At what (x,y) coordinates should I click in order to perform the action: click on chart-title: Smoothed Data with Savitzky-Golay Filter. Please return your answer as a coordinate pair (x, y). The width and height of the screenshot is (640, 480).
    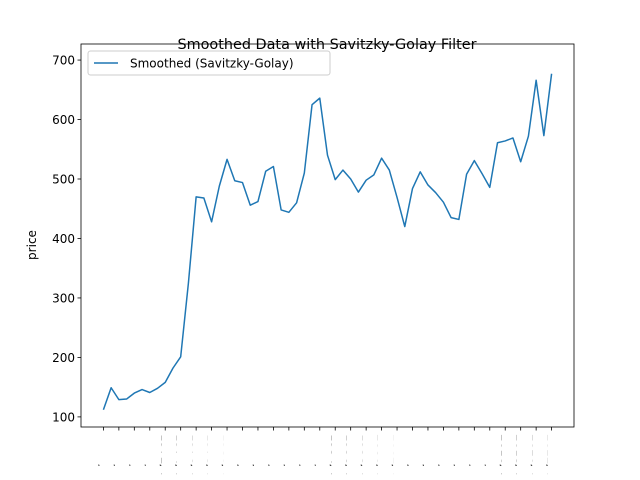
    Looking at the image, I should click on (326, 45).